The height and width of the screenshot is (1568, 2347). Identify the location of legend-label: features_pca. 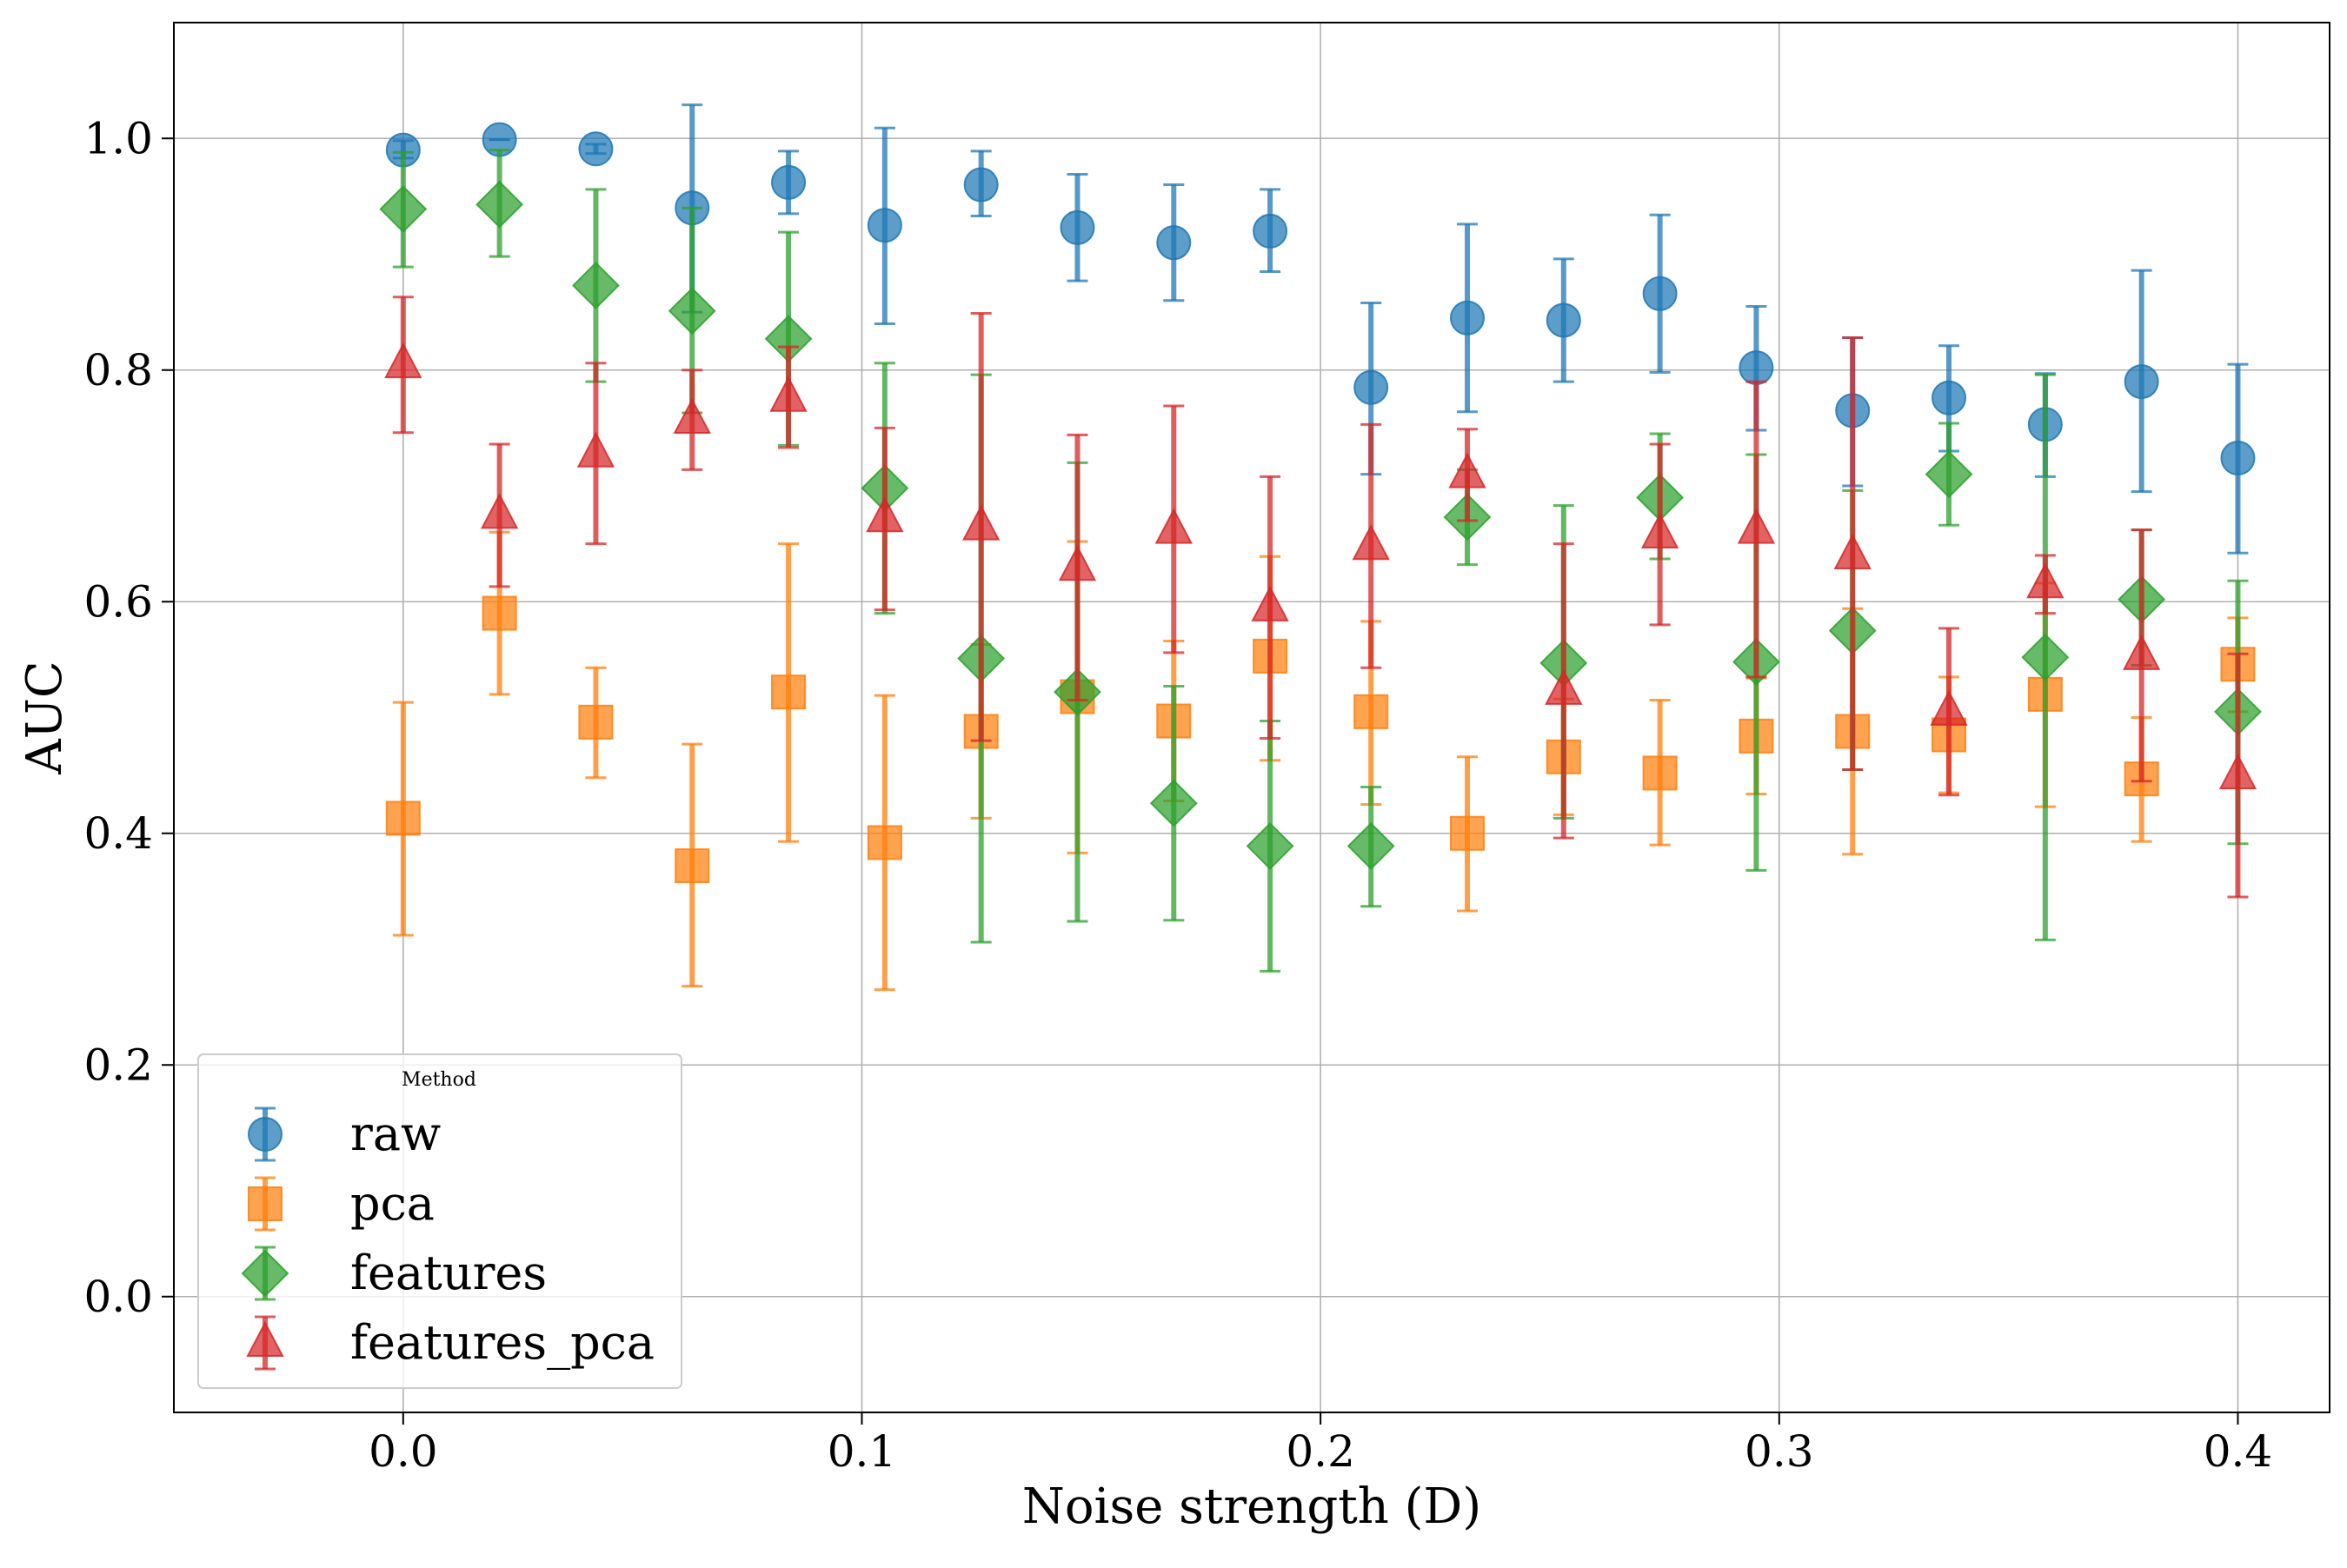
(502, 1342).